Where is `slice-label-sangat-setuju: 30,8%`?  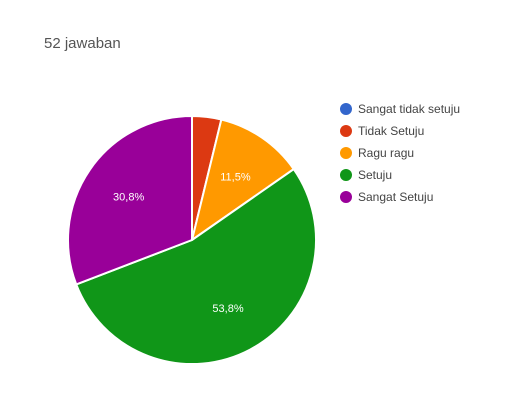
slice-label-sangat-setuju: 30,8% is located at coordinates (128, 197).